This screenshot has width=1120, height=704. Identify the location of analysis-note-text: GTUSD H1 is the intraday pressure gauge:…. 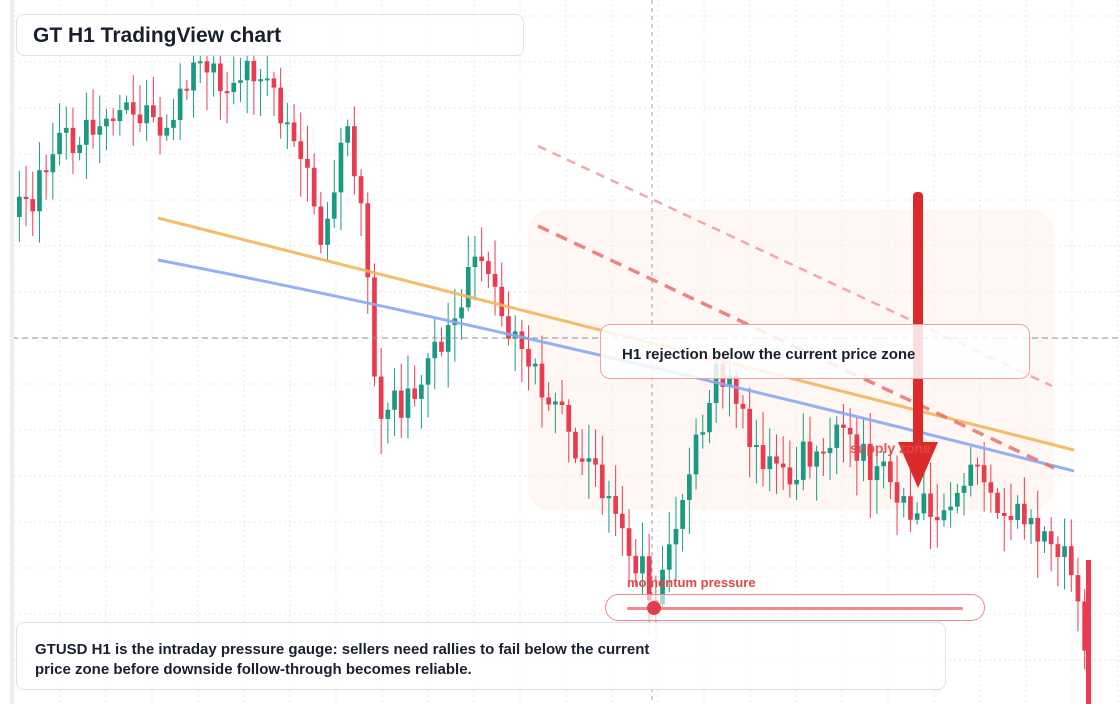
(342, 659).